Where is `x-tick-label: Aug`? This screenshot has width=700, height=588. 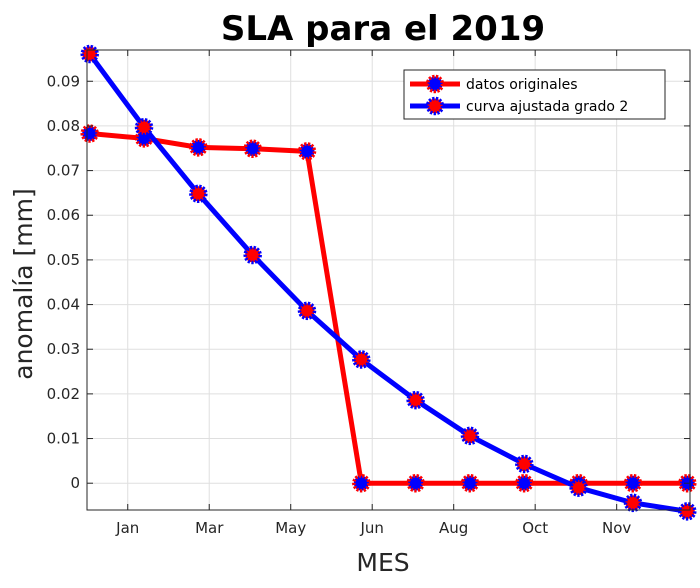 x-tick-label: Aug is located at coordinates (453, 528).